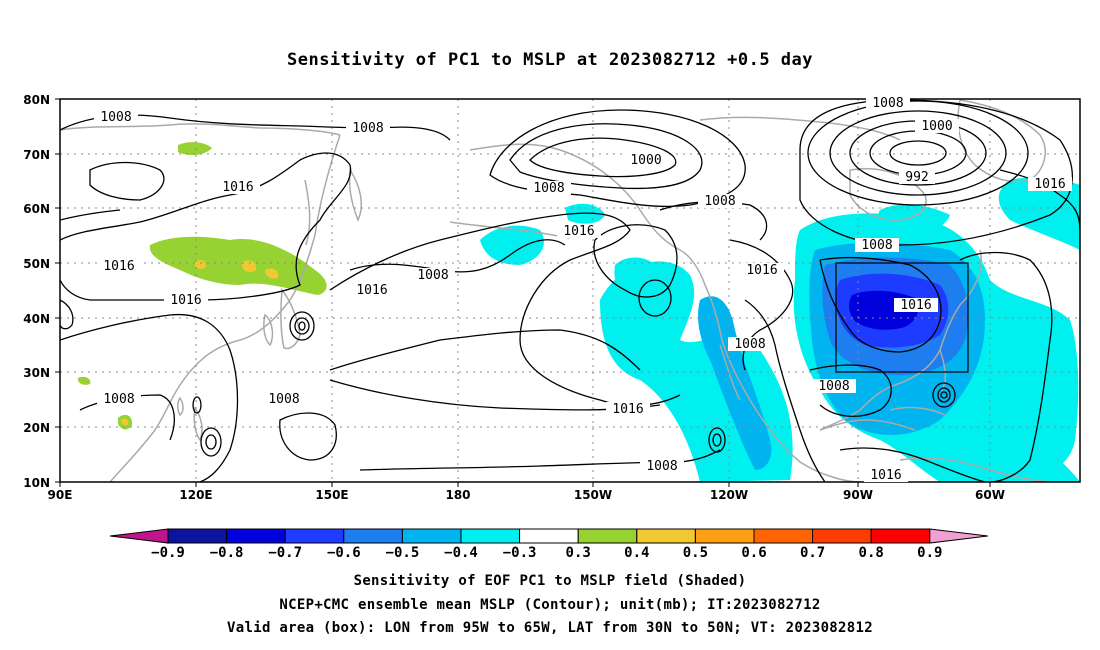 Image resolution: width=1100 pixels, height=650 pixels. What do you see at coordinates (331, 495) in the screenshot?
I see `lon-label: 150E` at bounding box center [331, 495].